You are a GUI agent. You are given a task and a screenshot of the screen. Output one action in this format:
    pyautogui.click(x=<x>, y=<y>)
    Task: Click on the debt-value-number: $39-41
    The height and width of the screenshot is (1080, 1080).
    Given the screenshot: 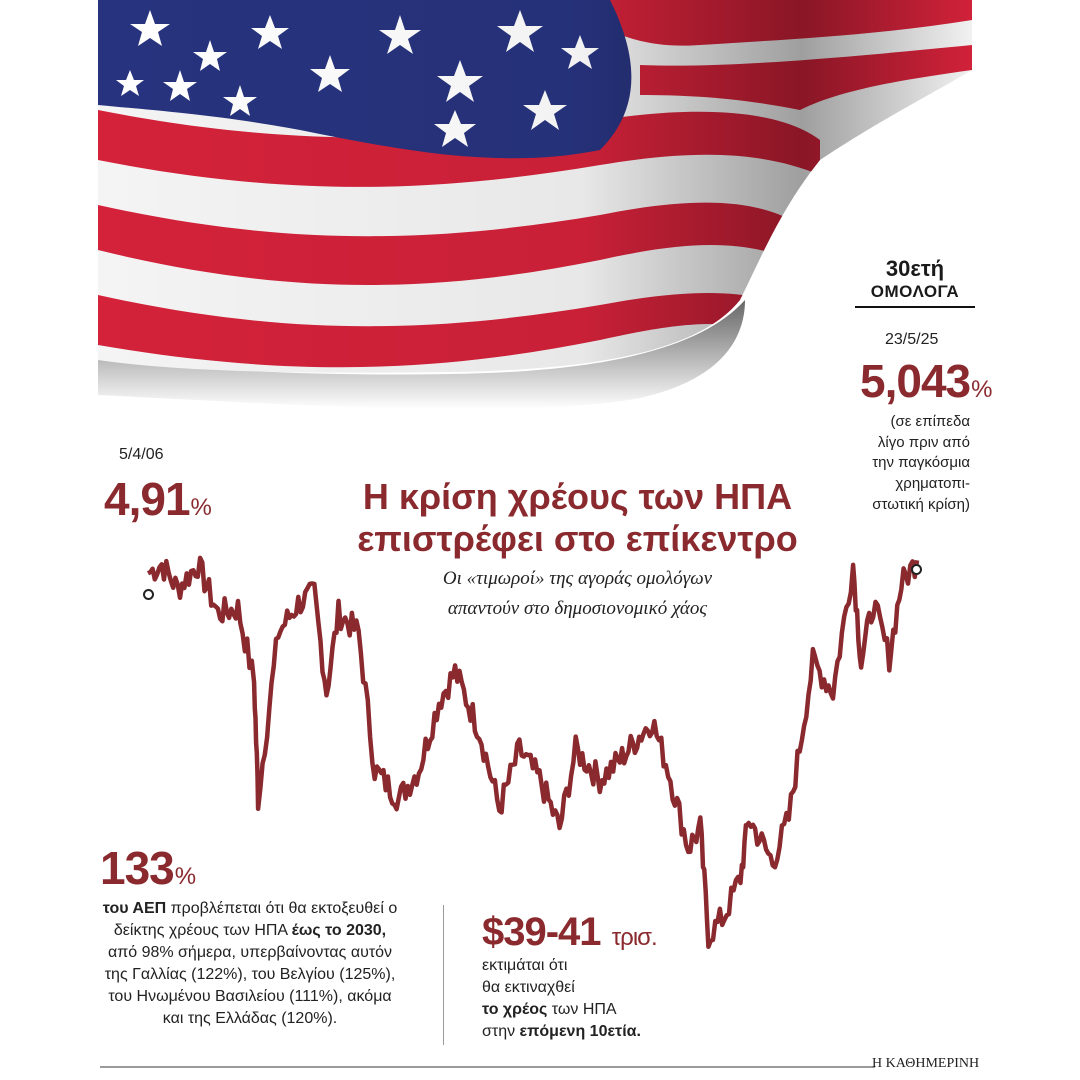 What is the action you would take?
    pyautogui.click(x=542, y=932)
    